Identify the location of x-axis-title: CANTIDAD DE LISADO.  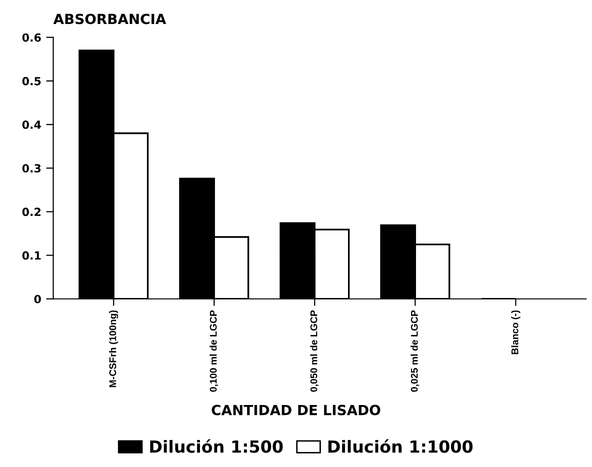
(296, 410).